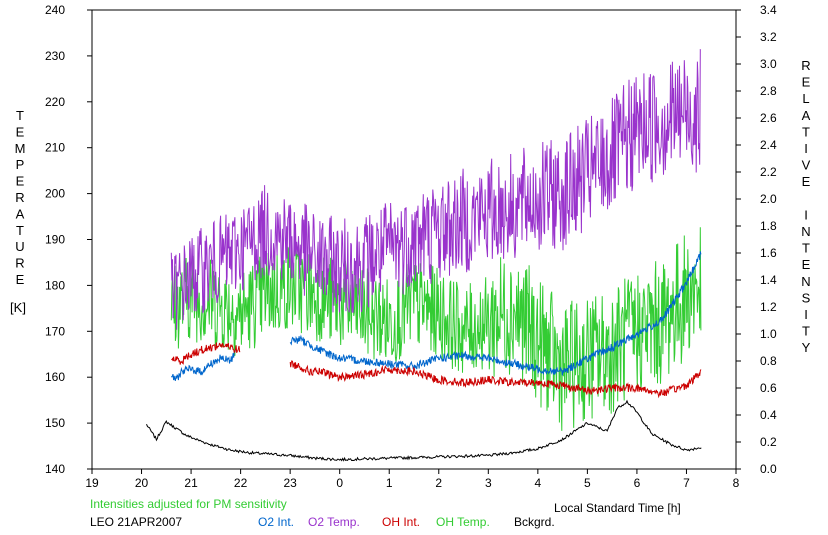  Describe the element at coordinates (241, 483) in the screenshot. I see `x-tick-label: 22` at that location.